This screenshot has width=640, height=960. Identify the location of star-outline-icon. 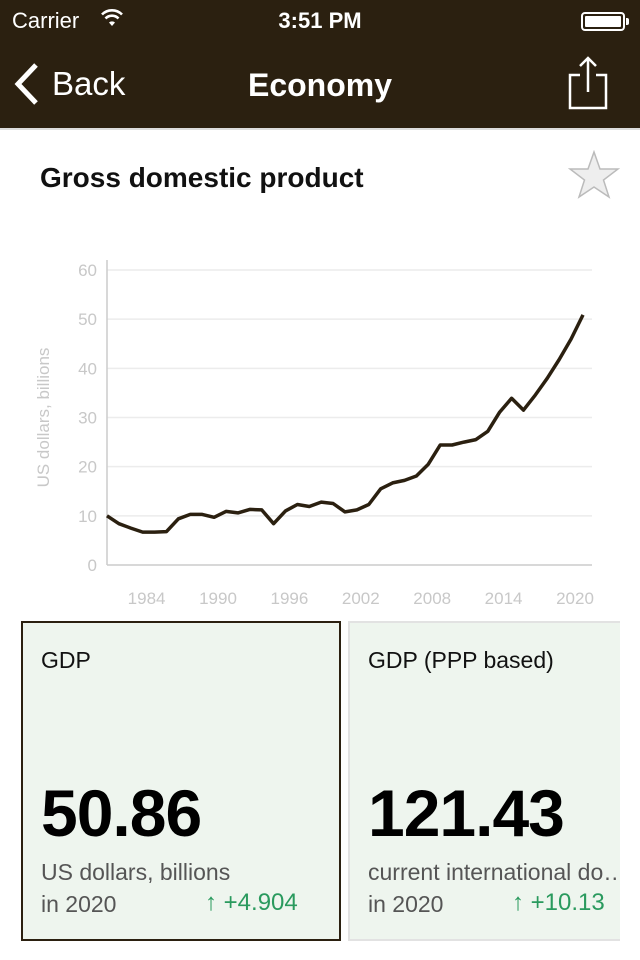
(594, 175).